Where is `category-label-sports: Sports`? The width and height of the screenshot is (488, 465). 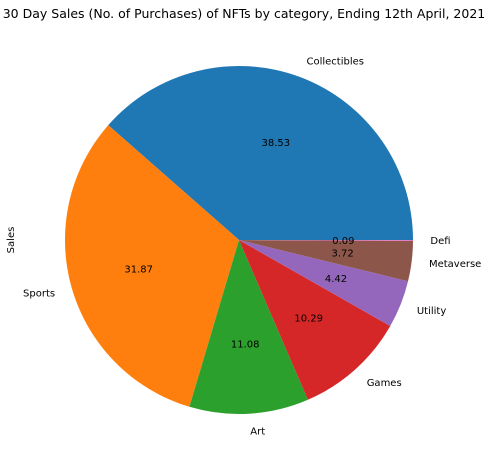
category-label-sports: Sports is located at coordinates (39, 293).